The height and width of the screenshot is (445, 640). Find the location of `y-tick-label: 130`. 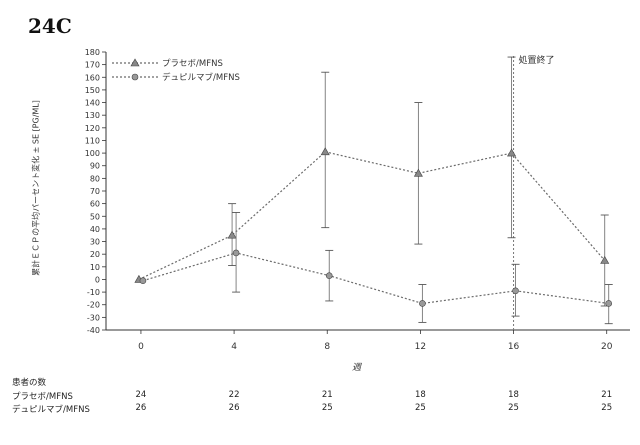

y-tick-label: 130 is located at coordinates (92, 115).